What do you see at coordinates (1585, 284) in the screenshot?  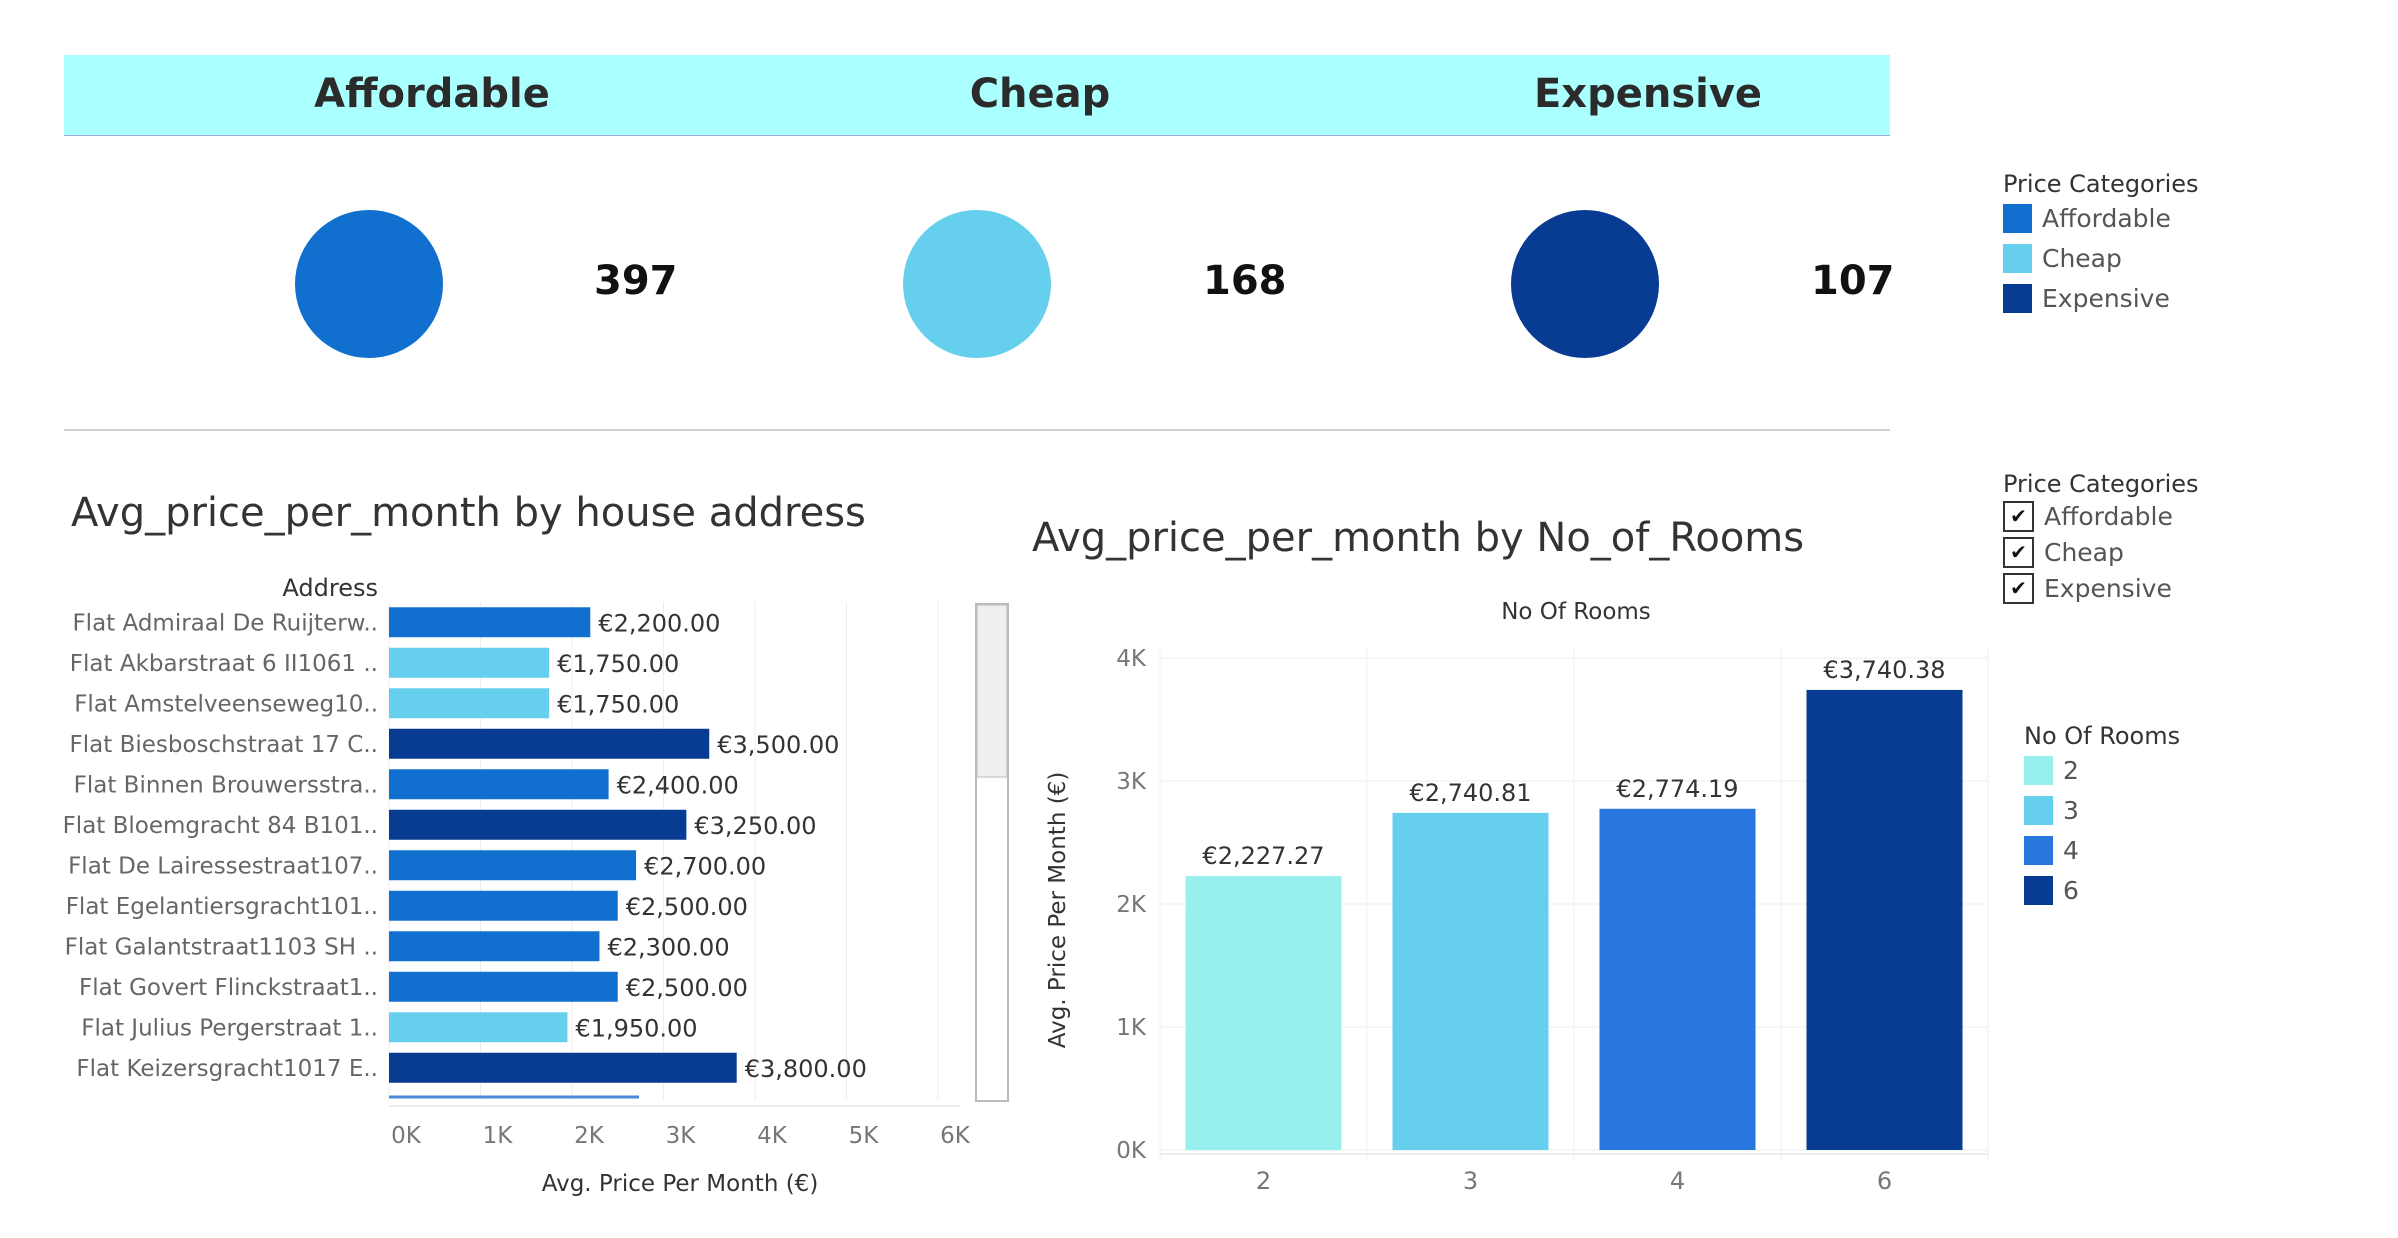 I see `kpi-circle-expensive` at bounding box center [1585, 284].